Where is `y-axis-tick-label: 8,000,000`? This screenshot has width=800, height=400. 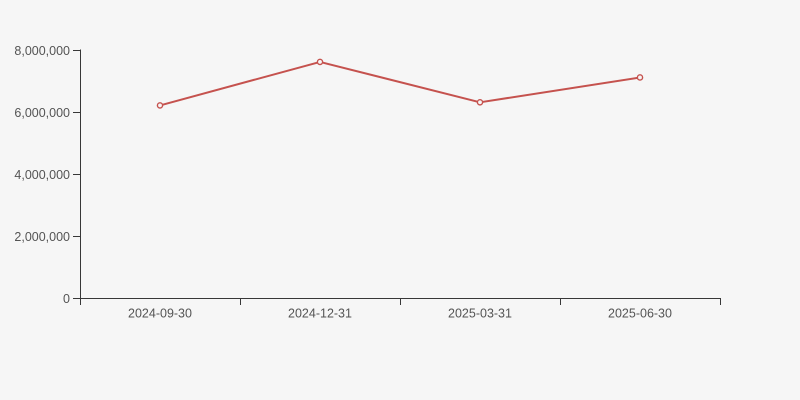
y-axis-tick-label: 8,000,000 is located at coordinates (42, 51).